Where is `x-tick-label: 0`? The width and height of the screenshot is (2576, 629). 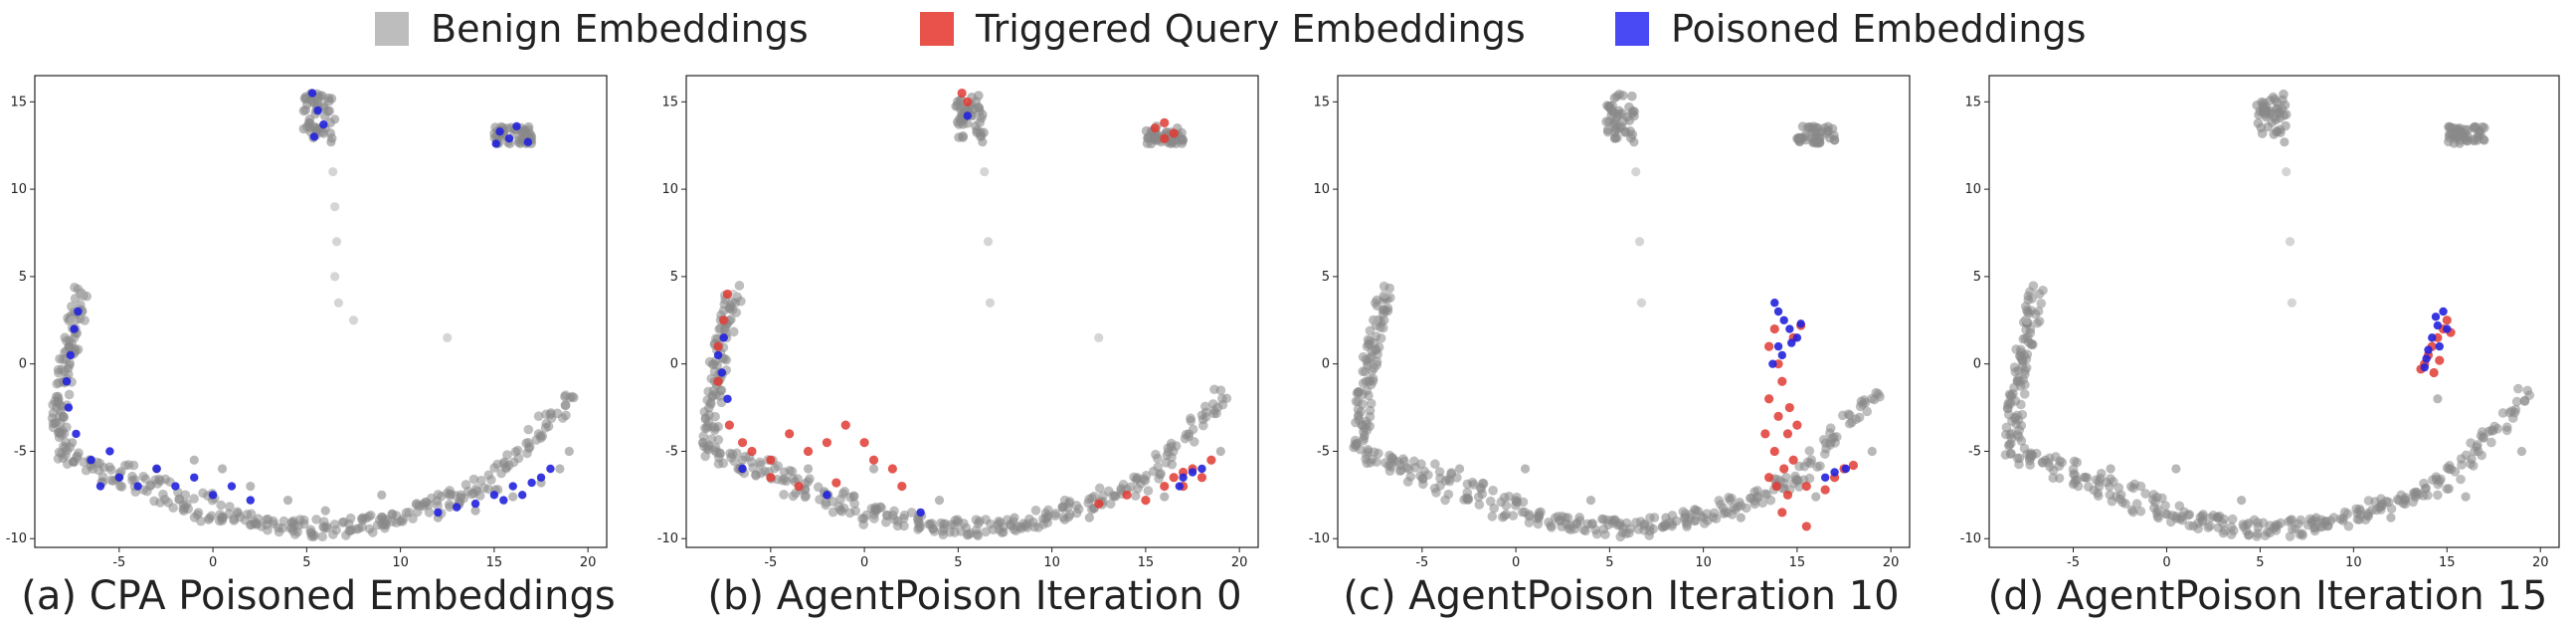
x-tick-label: 0 is located at coordinates (2166, 561).